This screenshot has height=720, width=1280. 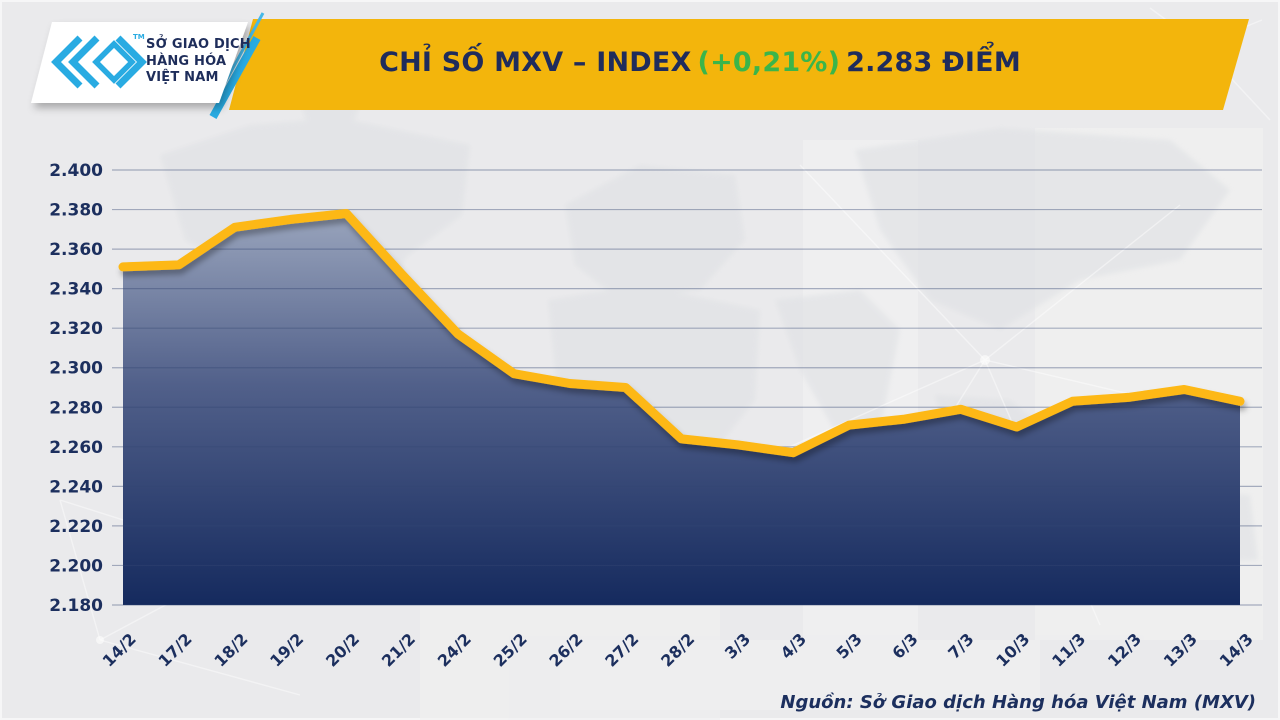 I want to click on x-axis-label: 10/3, so click(x=1012, y=649).